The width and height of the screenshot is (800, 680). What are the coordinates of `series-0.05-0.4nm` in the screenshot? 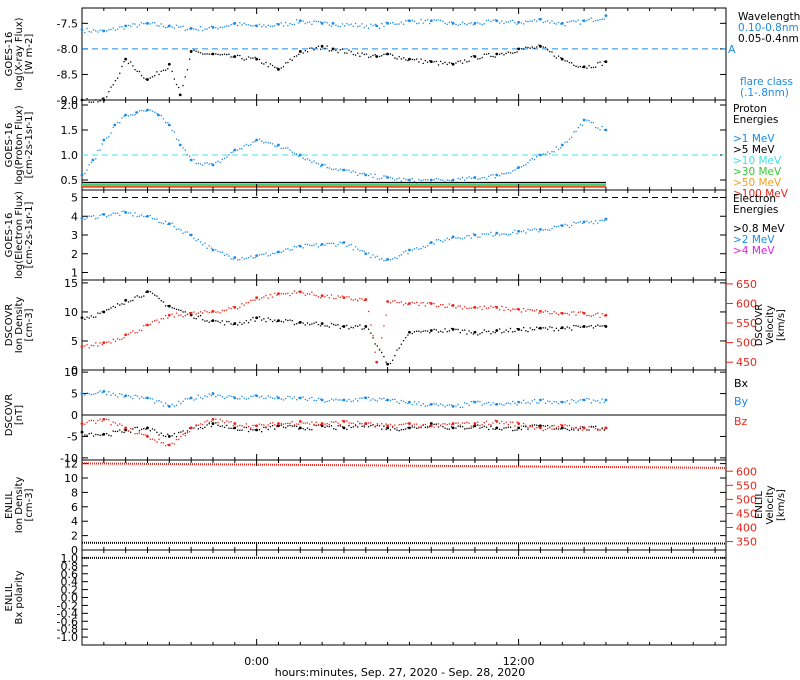 It's located at (344, 73).